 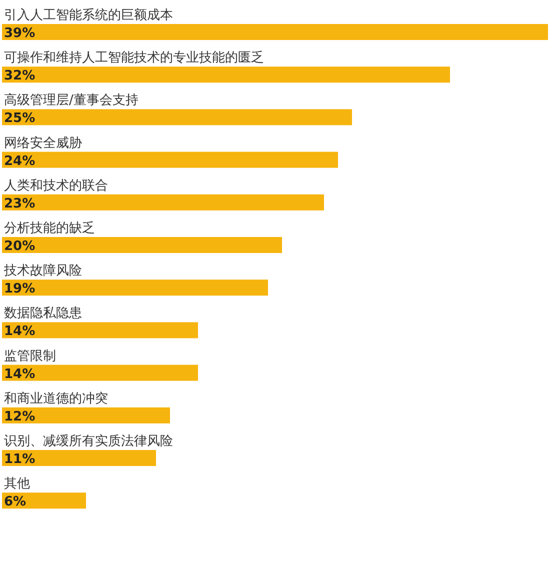 I want to click on data-label: 24%, so click(x=20, y=161).